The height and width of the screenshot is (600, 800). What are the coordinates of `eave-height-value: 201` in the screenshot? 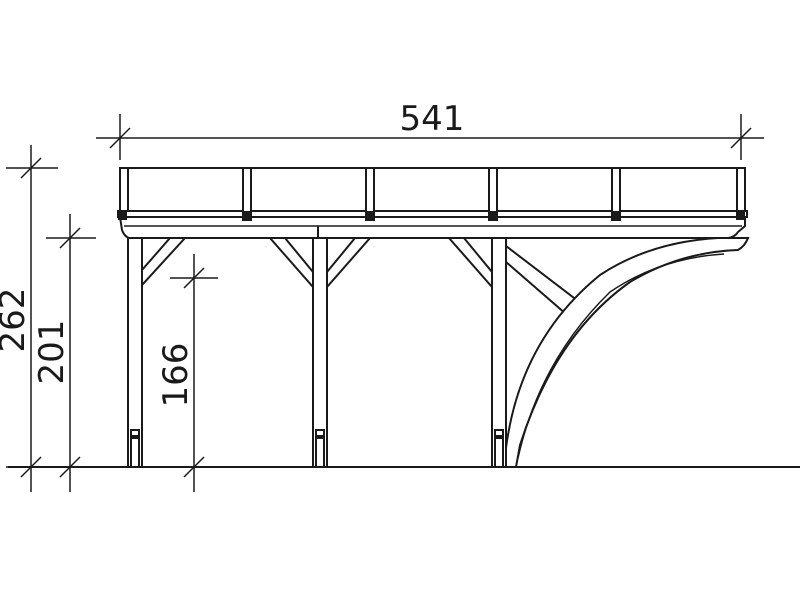 It's located at (52, 352).